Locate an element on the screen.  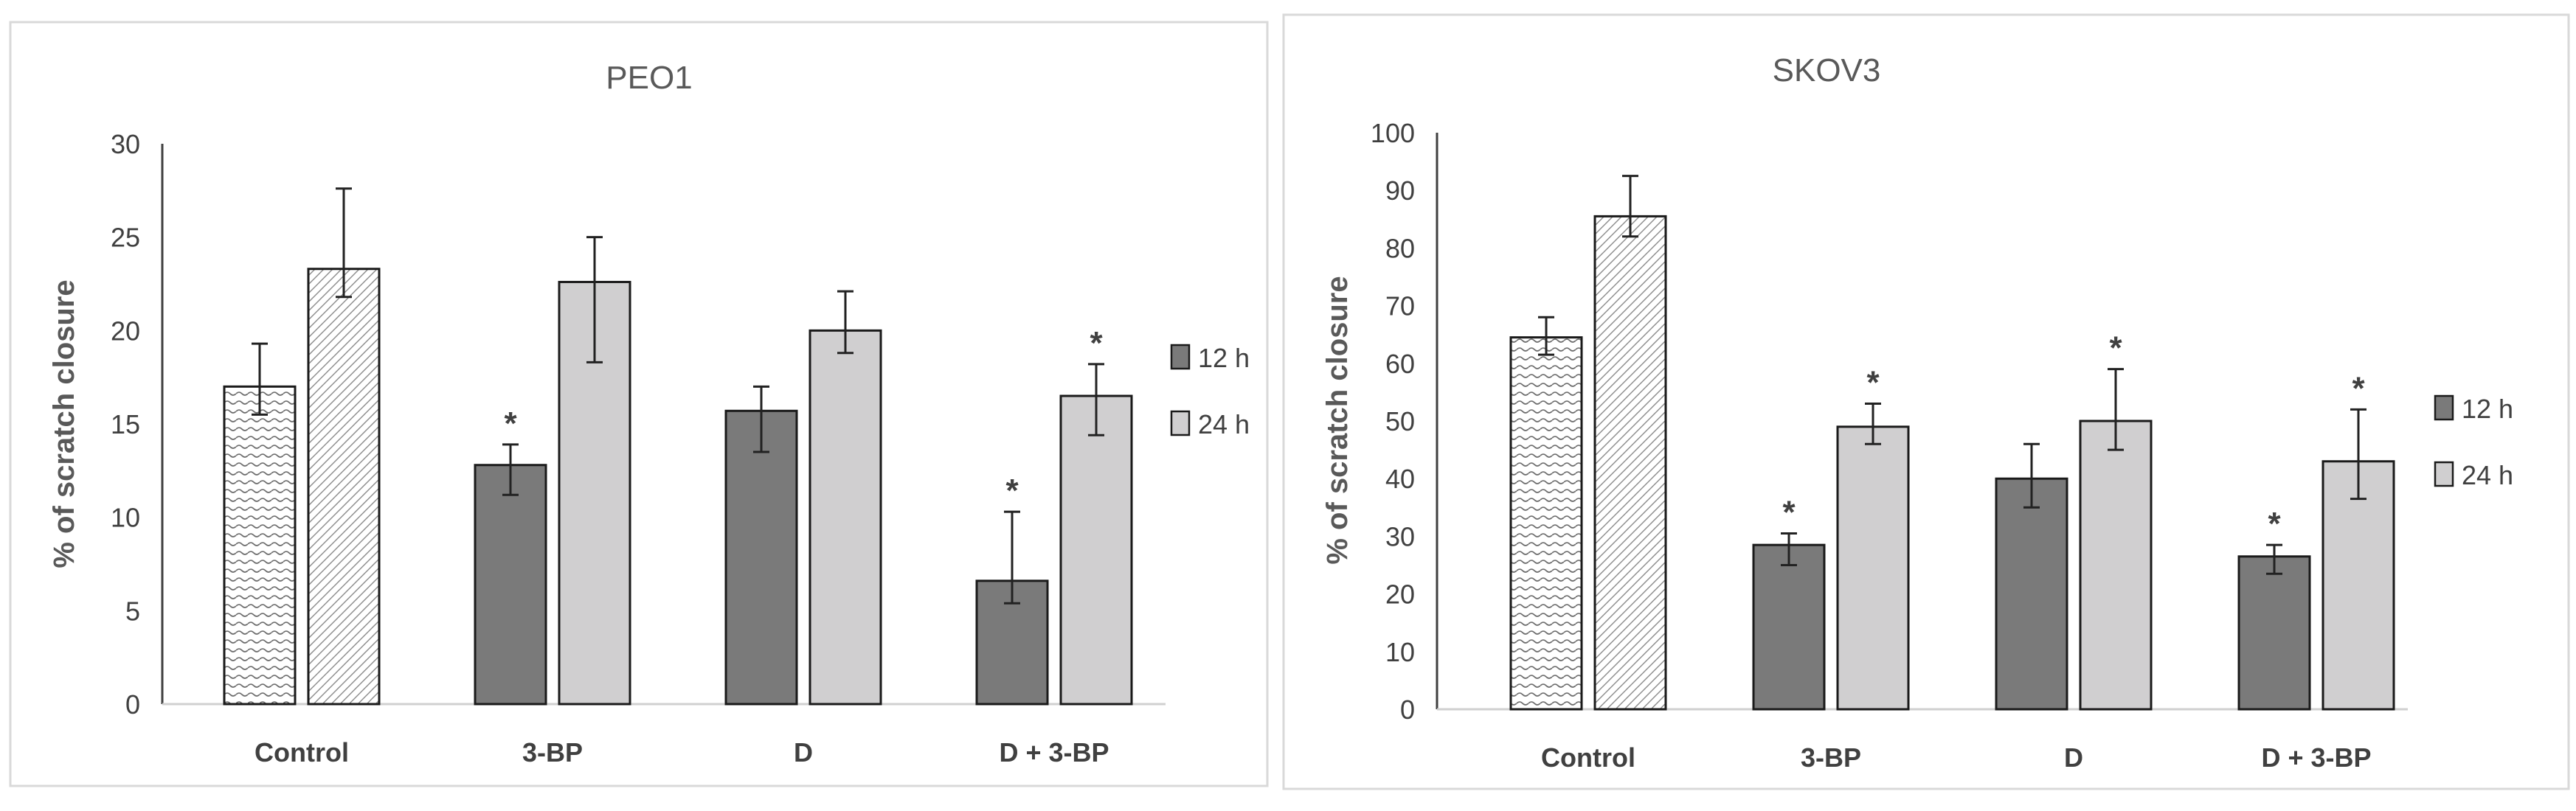
chart-title: PEO1 is located at coordinates (649, 78).